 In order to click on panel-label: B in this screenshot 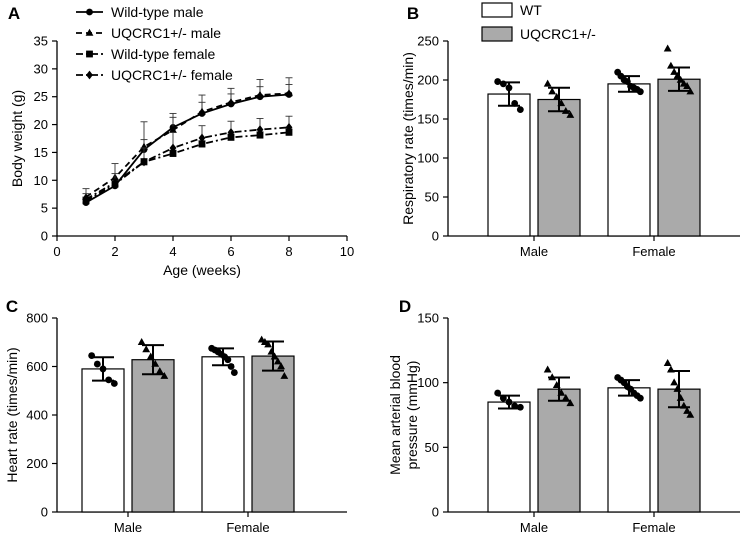, I will do `click(413, 13)`.